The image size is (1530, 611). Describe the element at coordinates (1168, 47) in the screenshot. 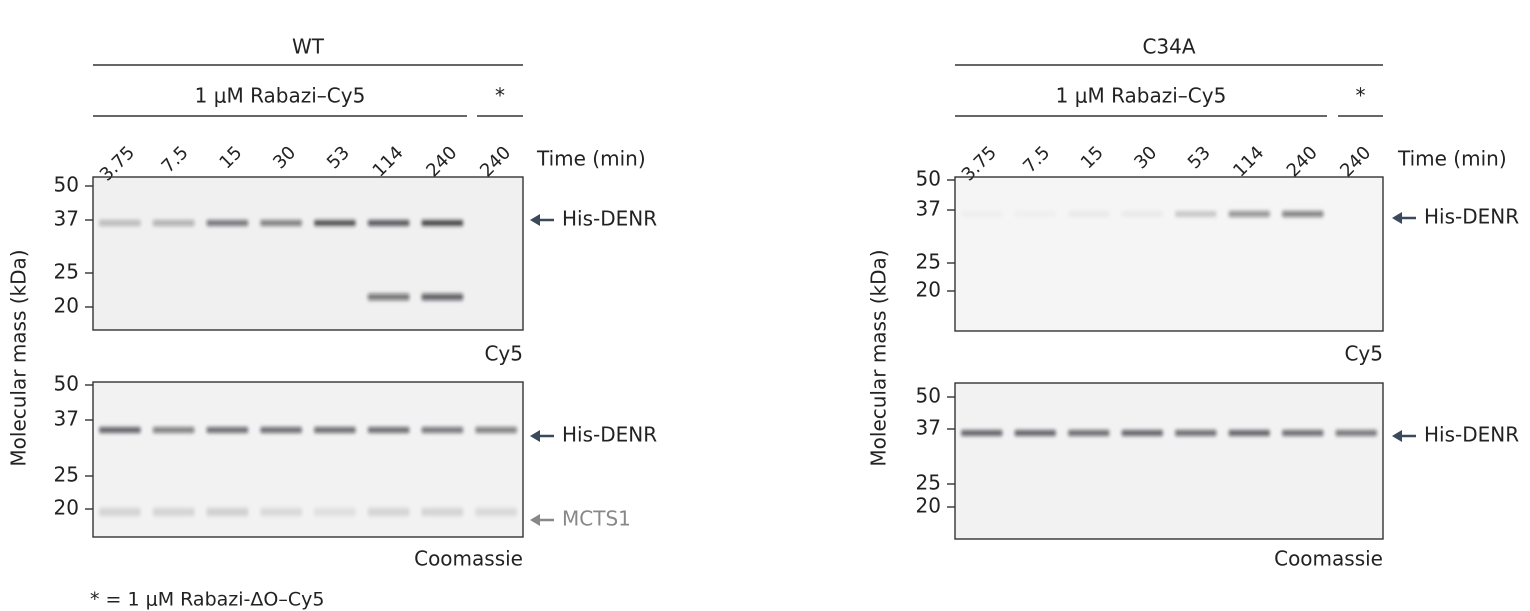

I see `panel-title: C34A` at that location.